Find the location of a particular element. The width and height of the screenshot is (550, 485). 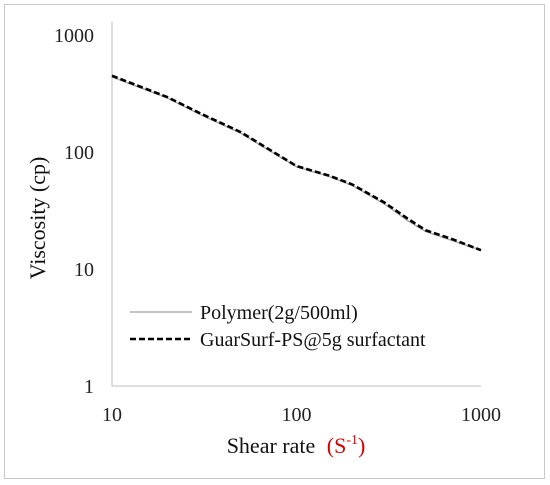

x-axis-title-unit-sup: -1 is located at coordinates (352, 440).